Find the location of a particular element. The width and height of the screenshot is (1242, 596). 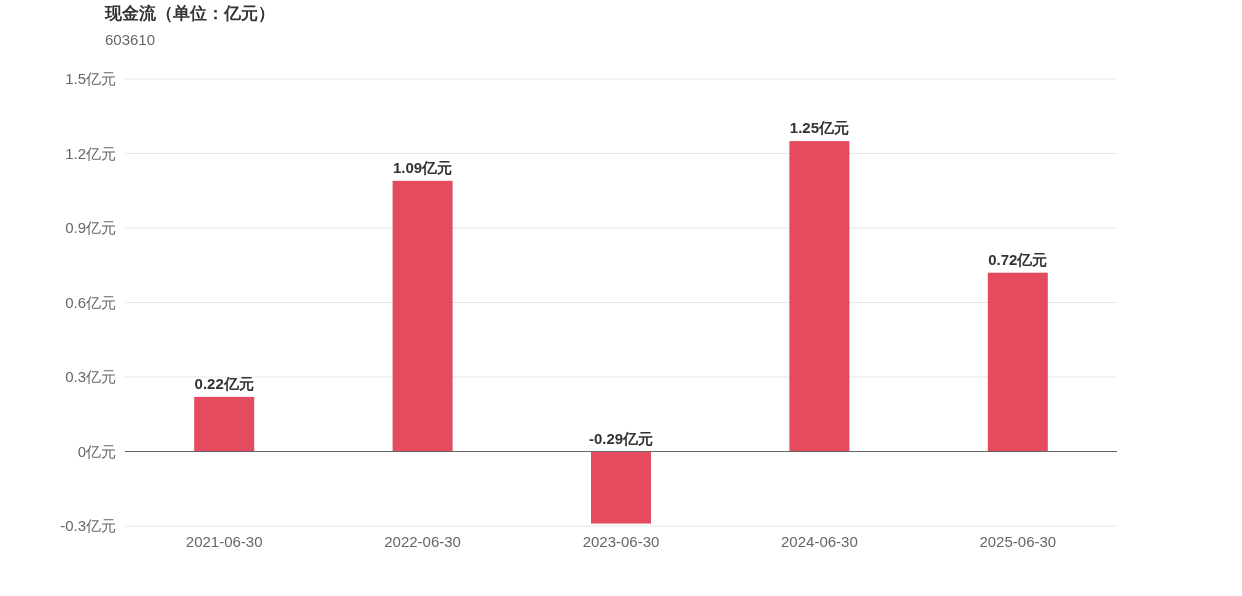

y-tick-label: 1.2亿元 is located at coordinates (90, 153).